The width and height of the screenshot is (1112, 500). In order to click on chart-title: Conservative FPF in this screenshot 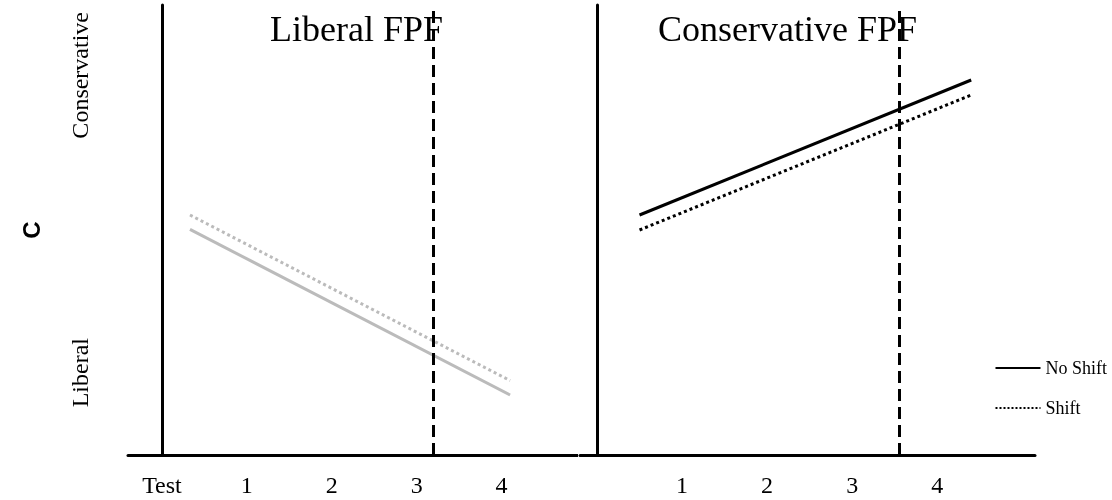, I will do `click(788, 29)`.